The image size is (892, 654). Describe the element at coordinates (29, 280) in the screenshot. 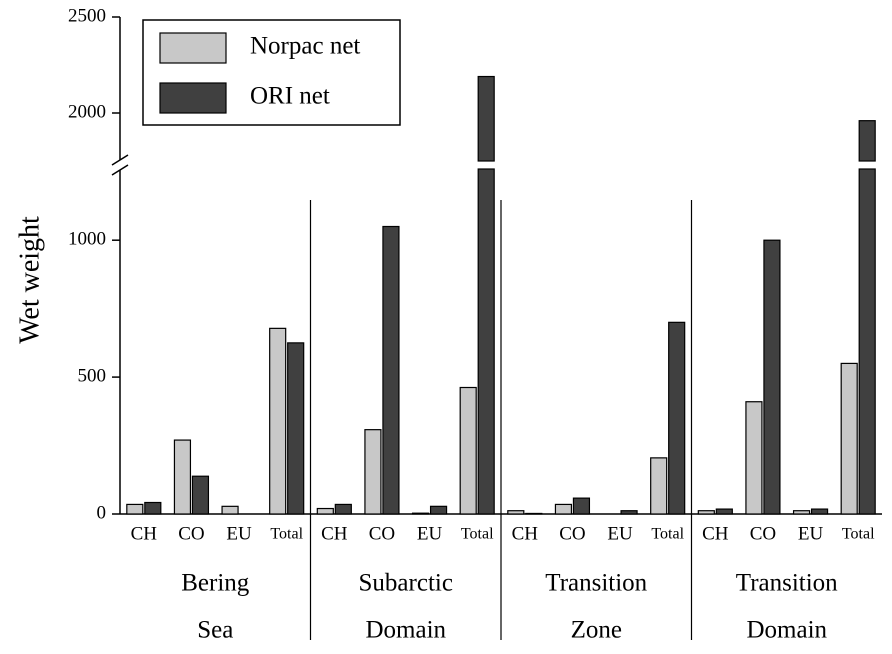

I see `y-axis-label: Wet weight` at that location.